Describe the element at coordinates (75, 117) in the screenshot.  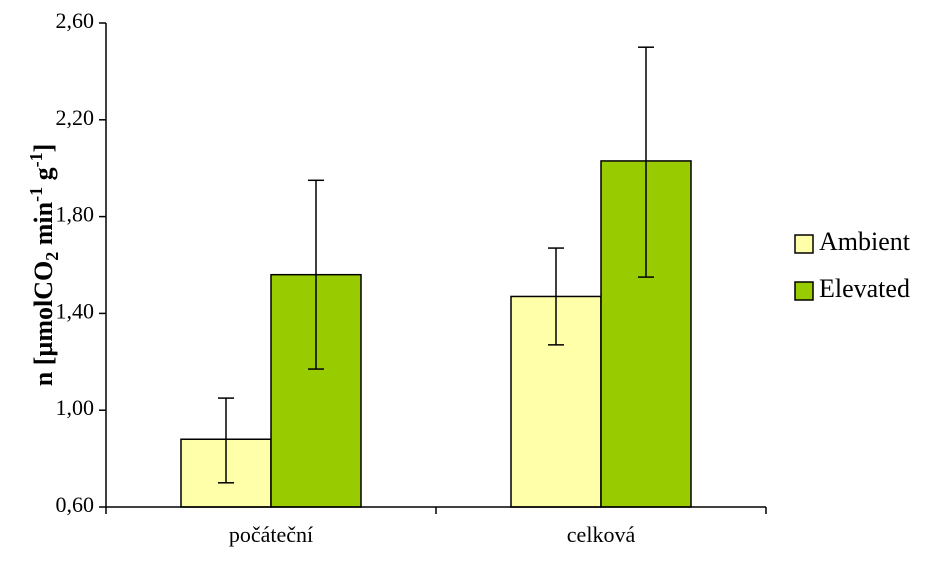
I see `y-tick-label: 2,20` at that location.